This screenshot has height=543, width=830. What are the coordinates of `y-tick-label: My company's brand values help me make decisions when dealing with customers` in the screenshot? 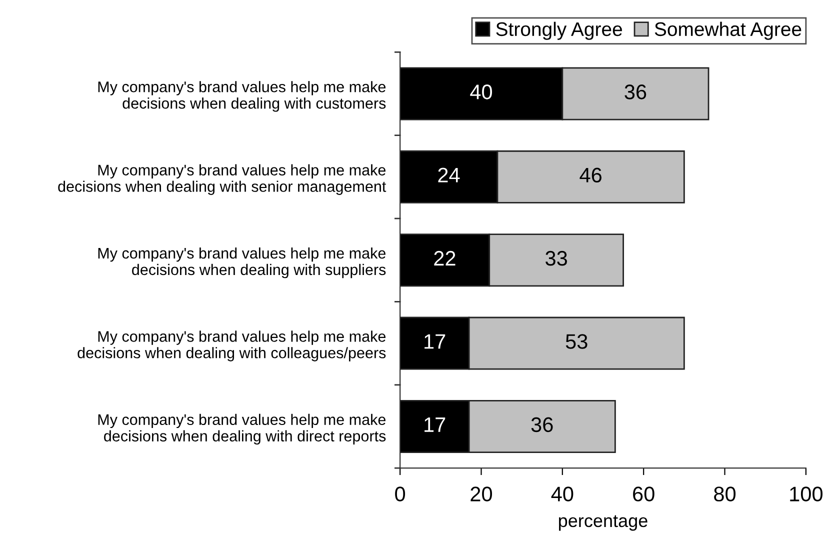 It's located at (242, 96).